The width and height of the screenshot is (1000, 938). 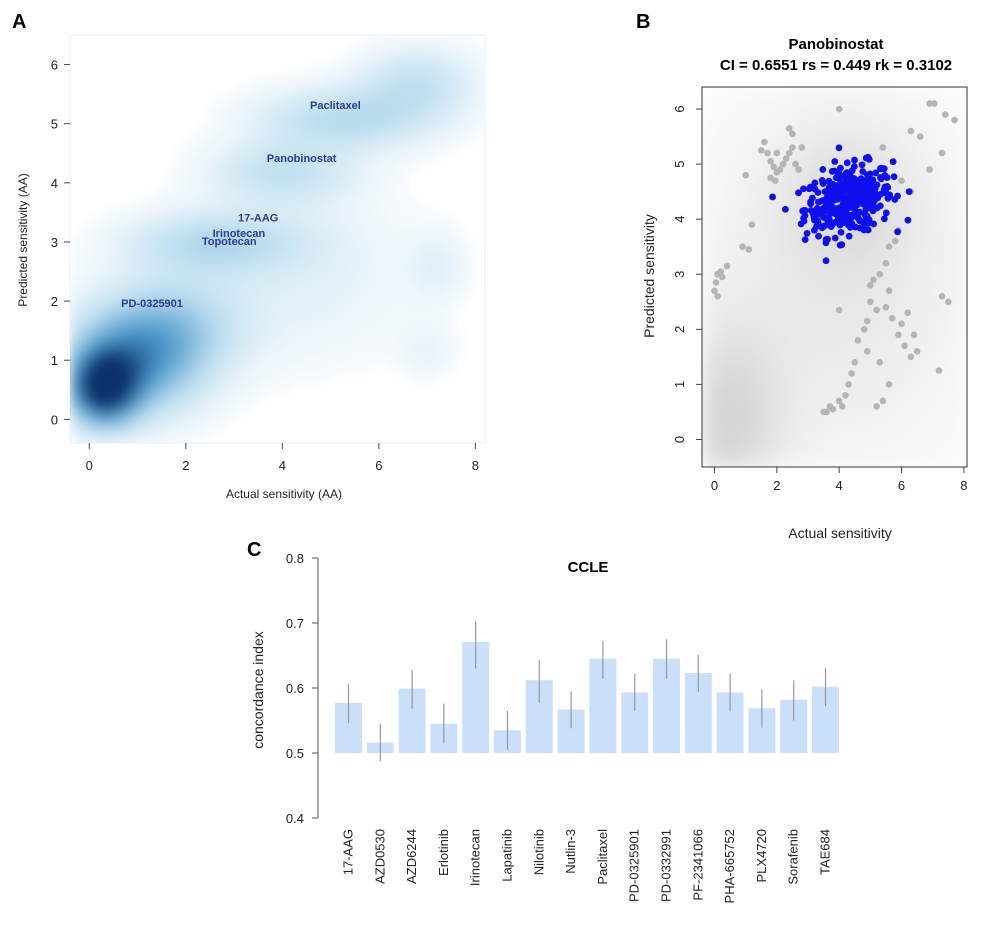 What do you see at coordinates (258, 218) in the screenshot?
I see `annotation-label: 17-AAG` at bounding box center [258, 218].